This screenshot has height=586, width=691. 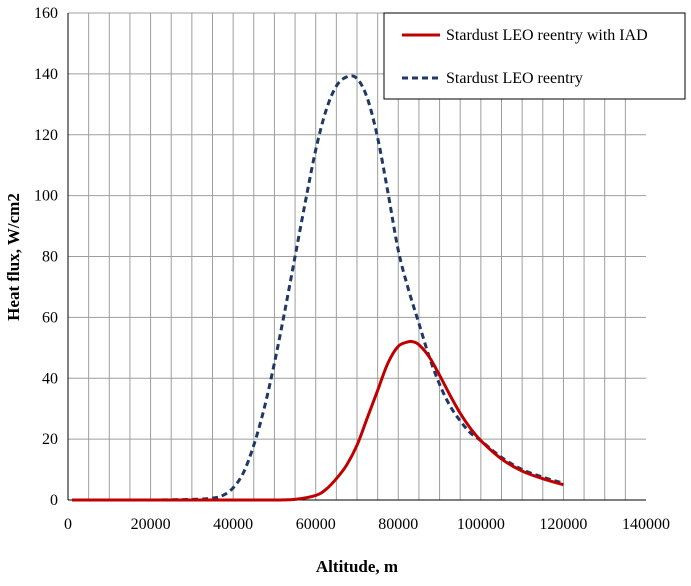 I want to click on y-tick-label: 40, so click(x=50, y=378).